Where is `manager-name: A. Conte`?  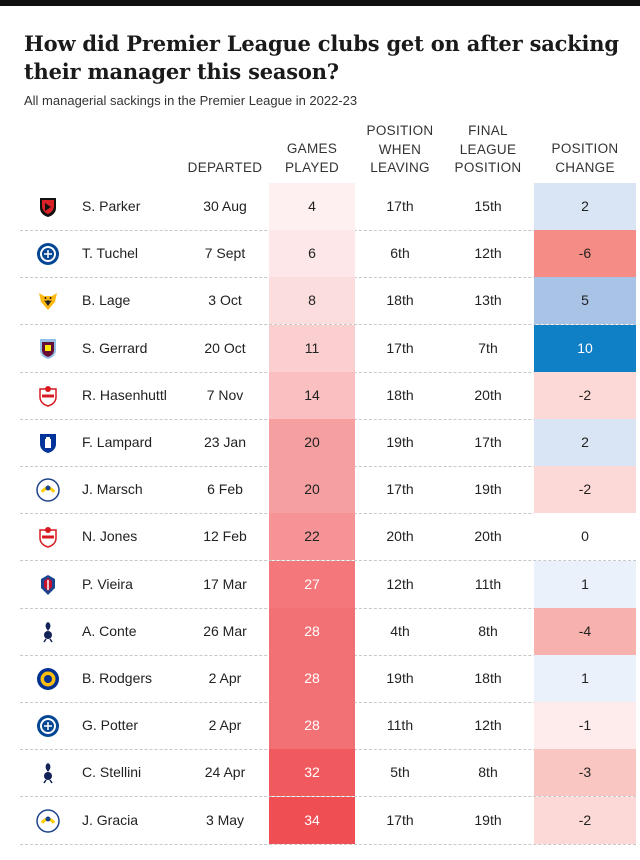
manager-name: A. Conte is located at coordinates (109, 630).